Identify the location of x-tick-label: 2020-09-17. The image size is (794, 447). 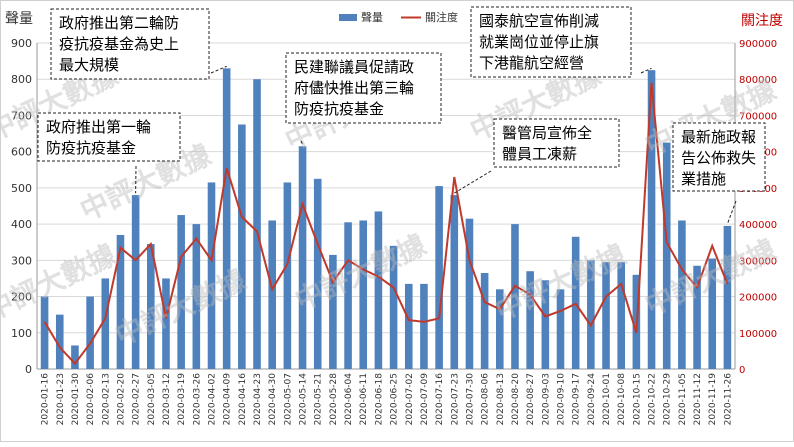
(577, 399).